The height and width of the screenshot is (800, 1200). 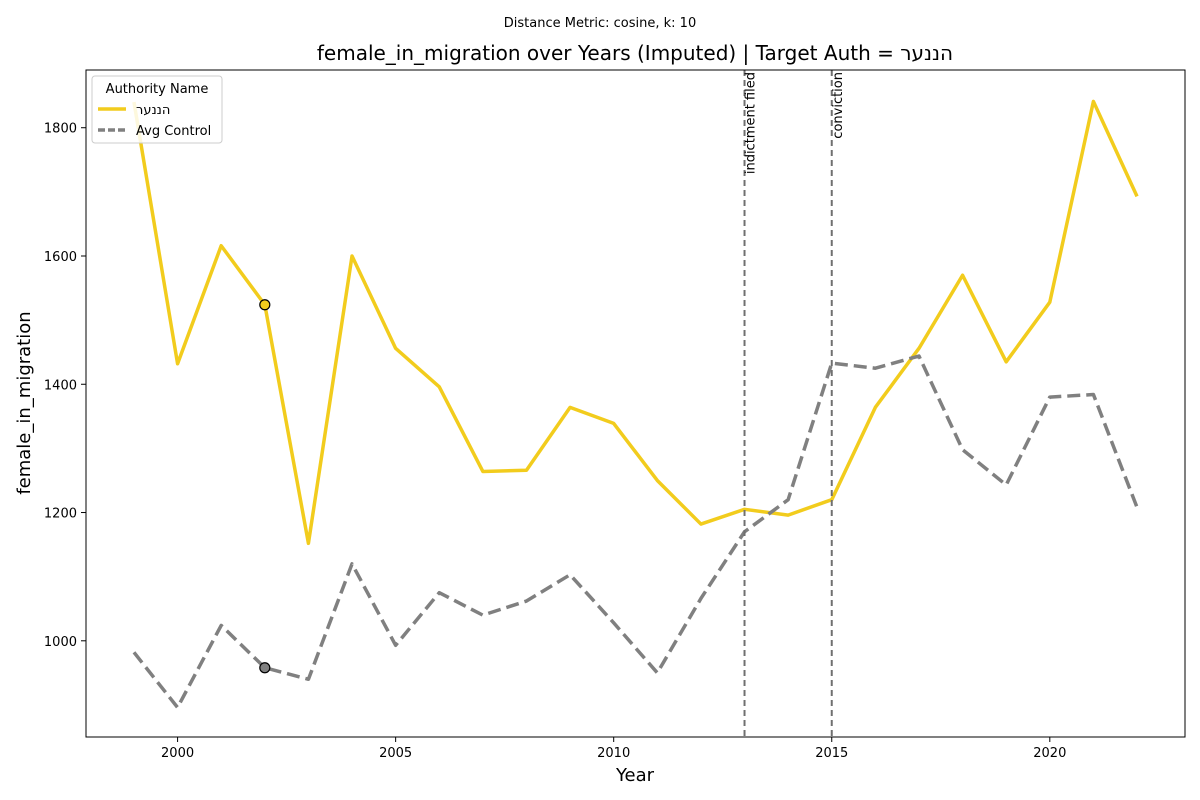 What do you see at coordinates (751, 123) in the screenshot?
I see `event-label-0: indictment filed` at bounding box center [751, 123].